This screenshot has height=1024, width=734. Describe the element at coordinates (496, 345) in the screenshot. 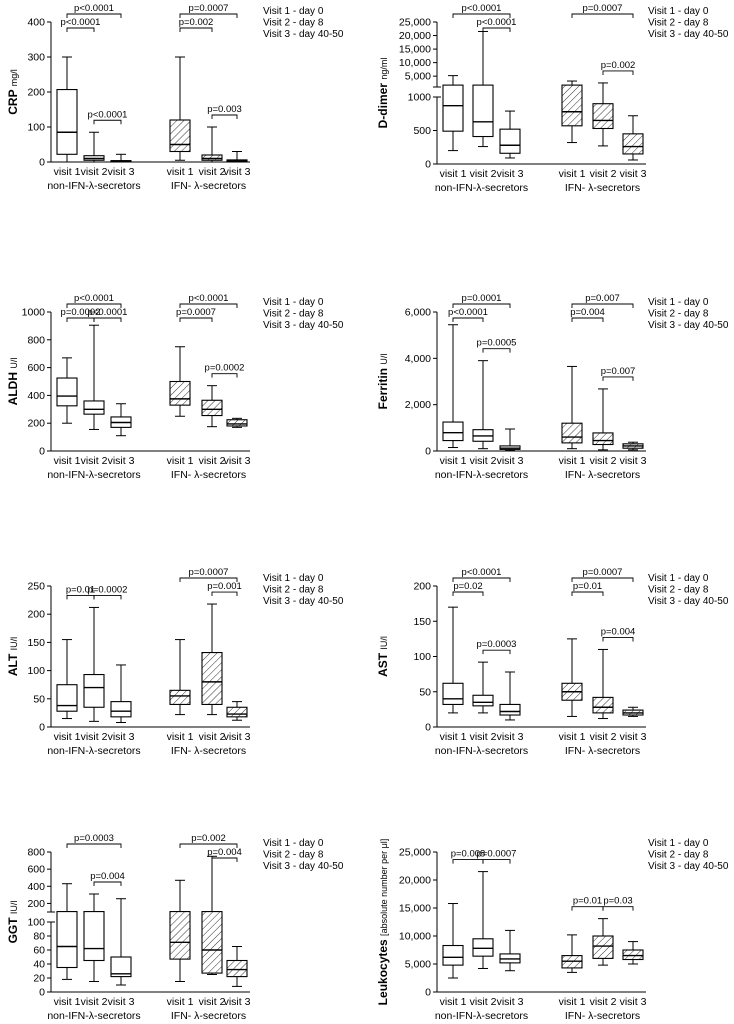

I see `significance-bracket: p=0.0005` at that location.